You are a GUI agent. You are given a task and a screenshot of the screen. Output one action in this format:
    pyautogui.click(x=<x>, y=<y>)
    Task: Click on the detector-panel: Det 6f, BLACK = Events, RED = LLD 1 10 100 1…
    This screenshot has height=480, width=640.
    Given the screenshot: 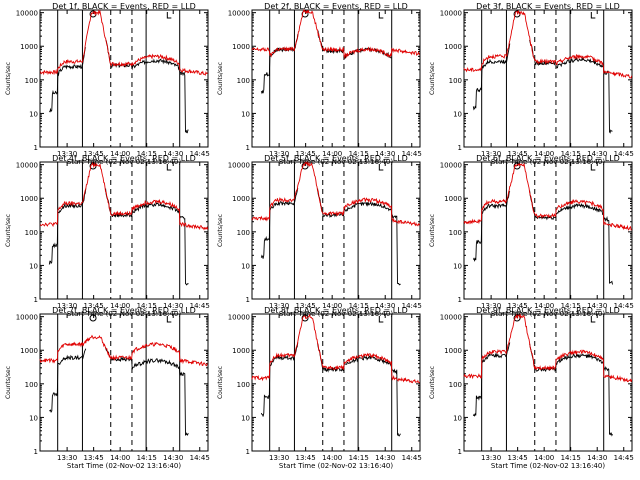 What is the action you would take?
    pyautogui.click(x=531, y=236)
    